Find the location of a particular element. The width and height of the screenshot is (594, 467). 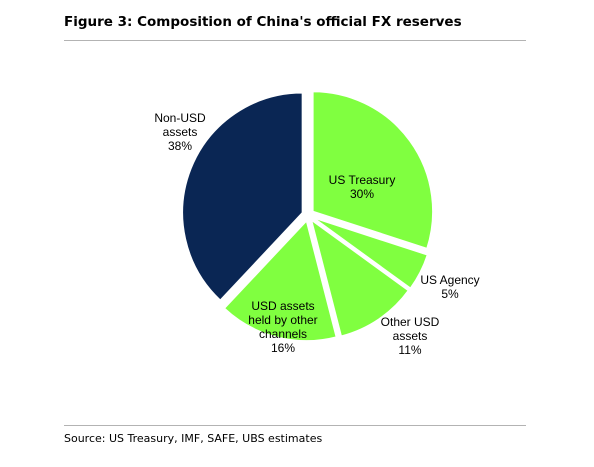

slice-label: US Treasury 30% is located at coordinates (362, 187).